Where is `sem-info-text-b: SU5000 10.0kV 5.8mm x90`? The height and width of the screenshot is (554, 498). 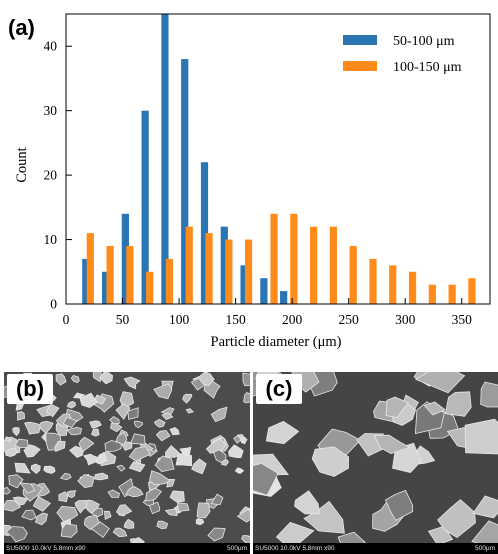
sem-info-text-b: SU5000 10.0kV 5.8mm x90 is located at coordinates (46, 548).